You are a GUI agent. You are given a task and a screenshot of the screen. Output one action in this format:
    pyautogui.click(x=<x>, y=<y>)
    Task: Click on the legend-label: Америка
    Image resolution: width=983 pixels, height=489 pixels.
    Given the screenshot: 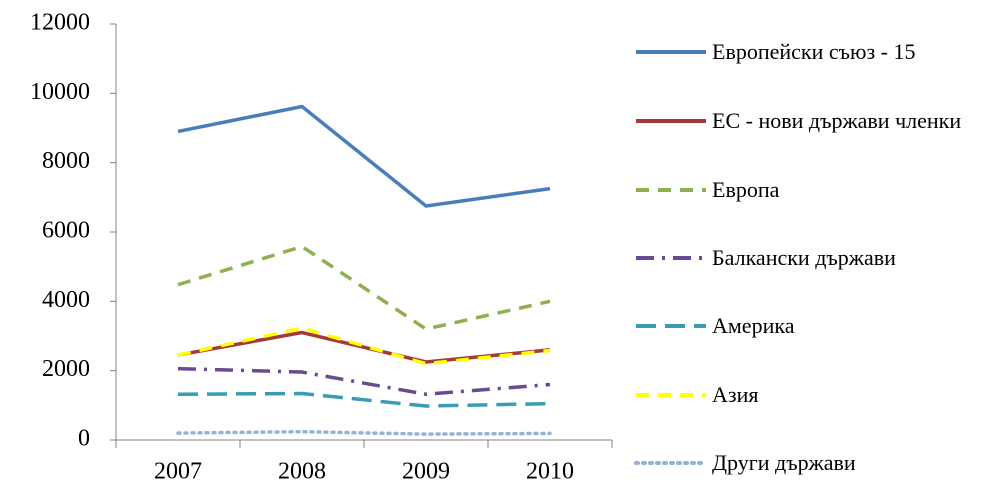 What is the action you would take?
    pyautogui.click(x=753, y=325)
    